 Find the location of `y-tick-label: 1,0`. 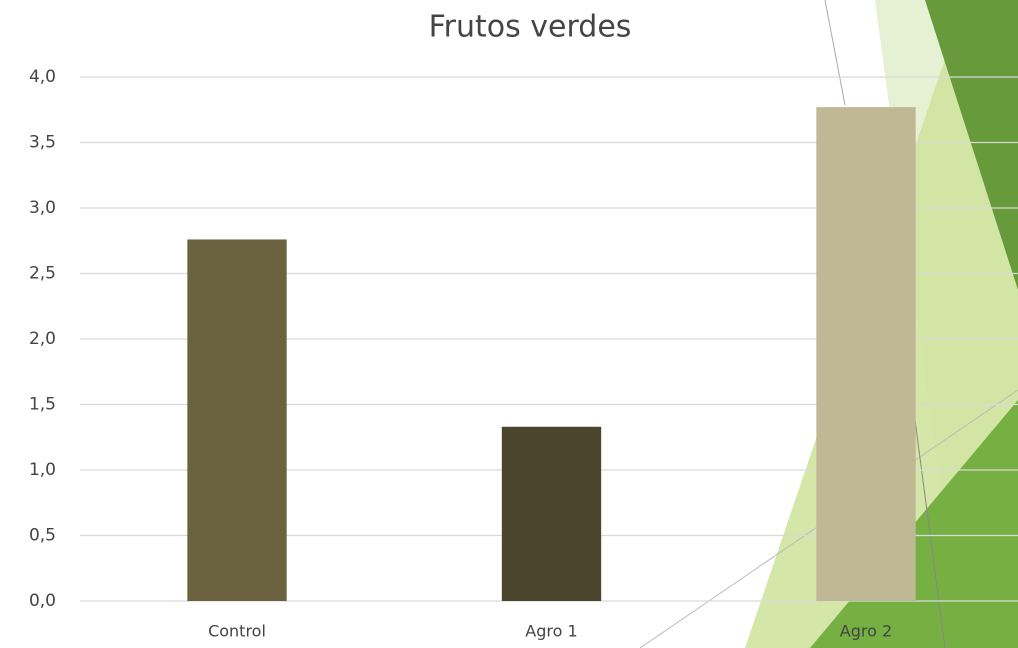

y-tick-label: 1,0 is located at coordinates (42, 470).